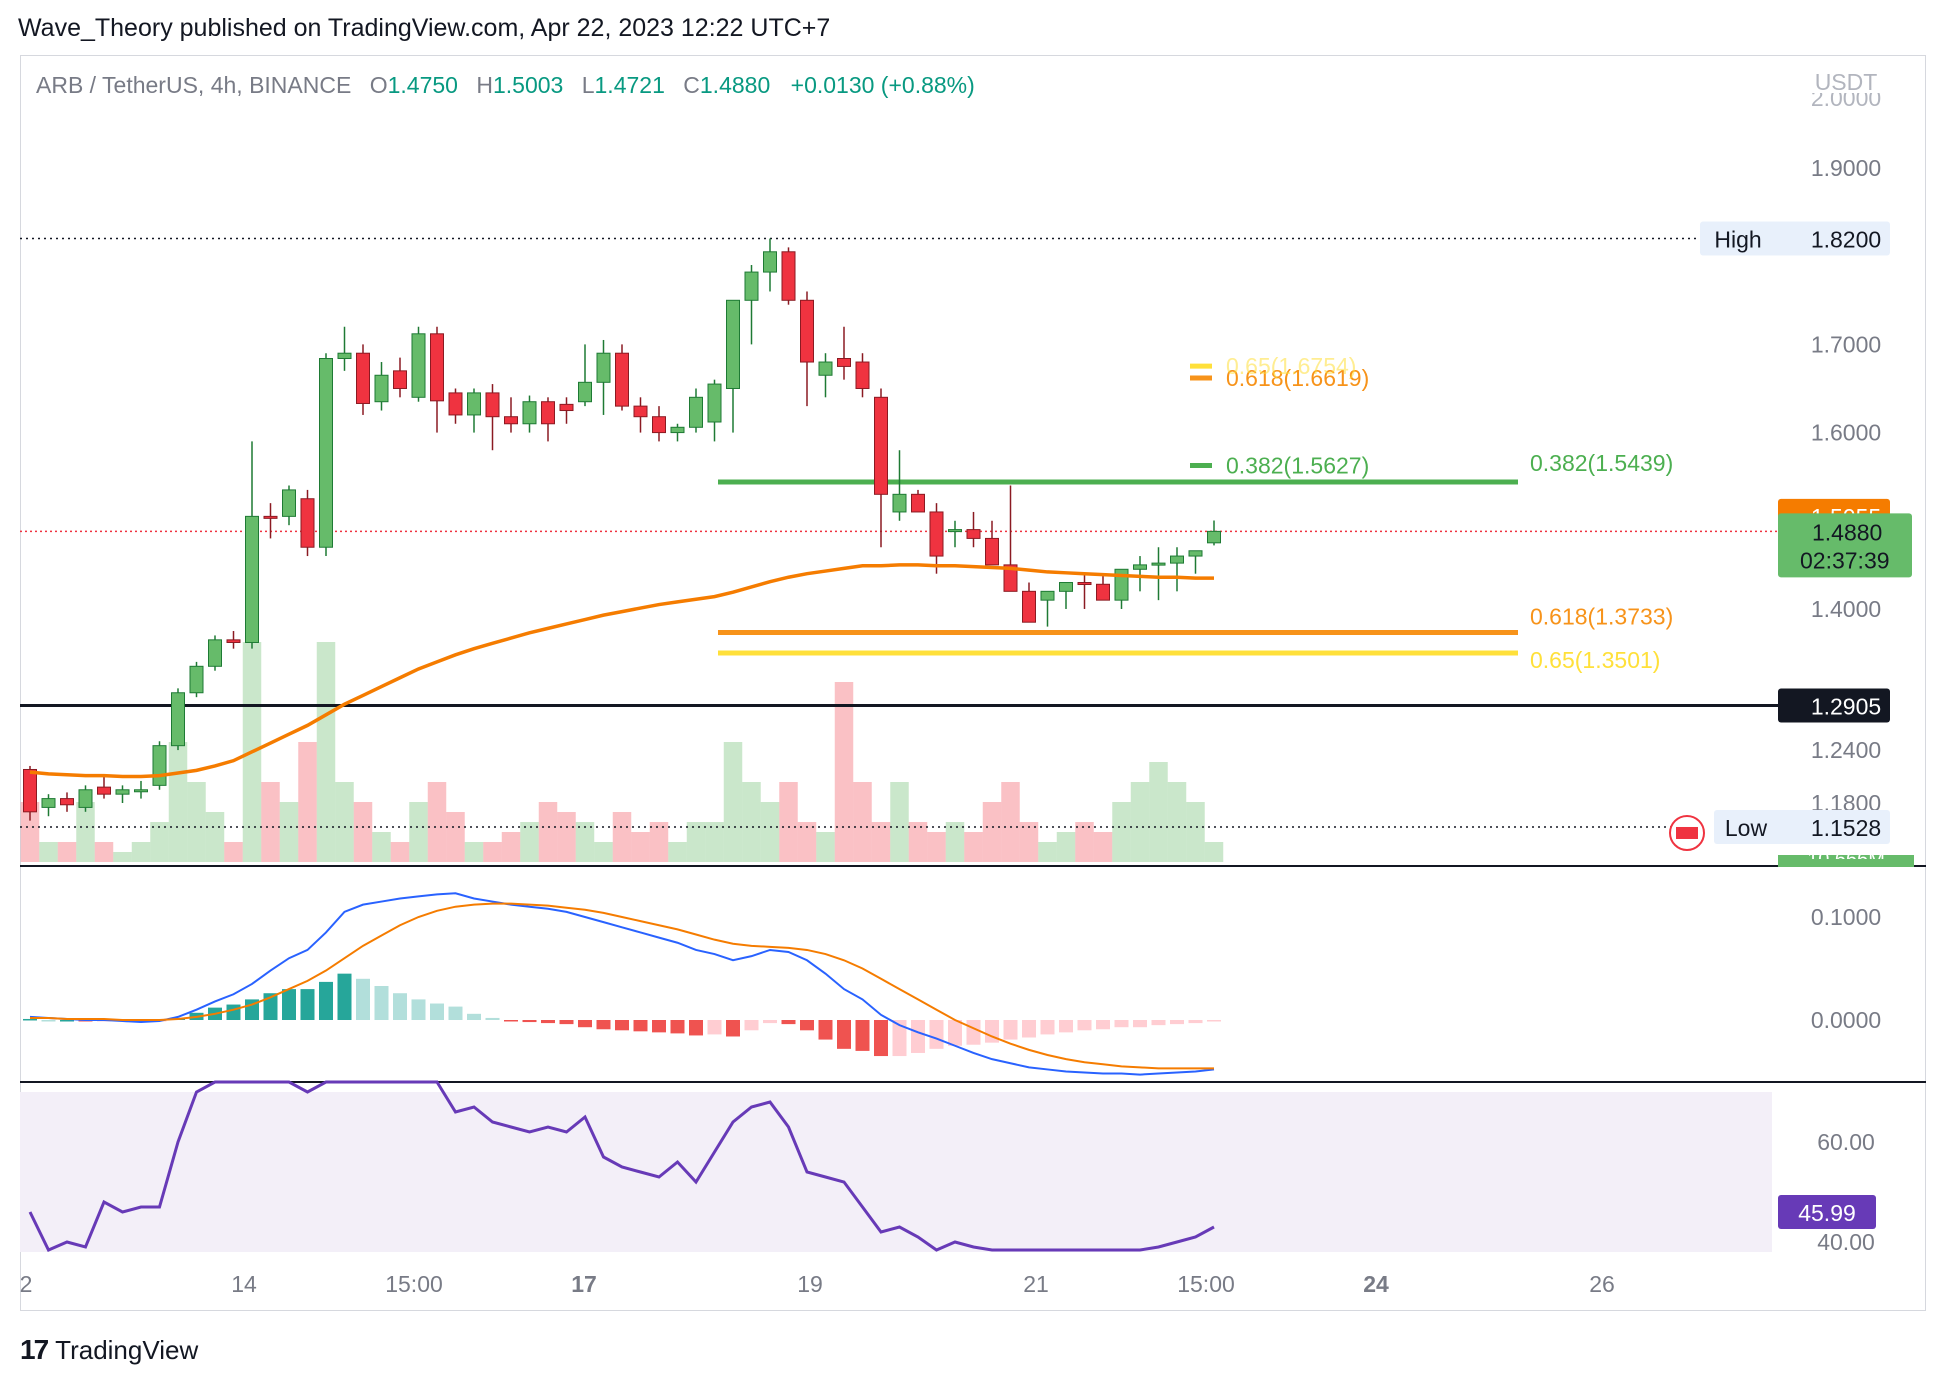  What do you see at coordinates (1376, 1284) in the screenshot?
I see `time-tick-label: 24` at bounding box center [1376, 1284].